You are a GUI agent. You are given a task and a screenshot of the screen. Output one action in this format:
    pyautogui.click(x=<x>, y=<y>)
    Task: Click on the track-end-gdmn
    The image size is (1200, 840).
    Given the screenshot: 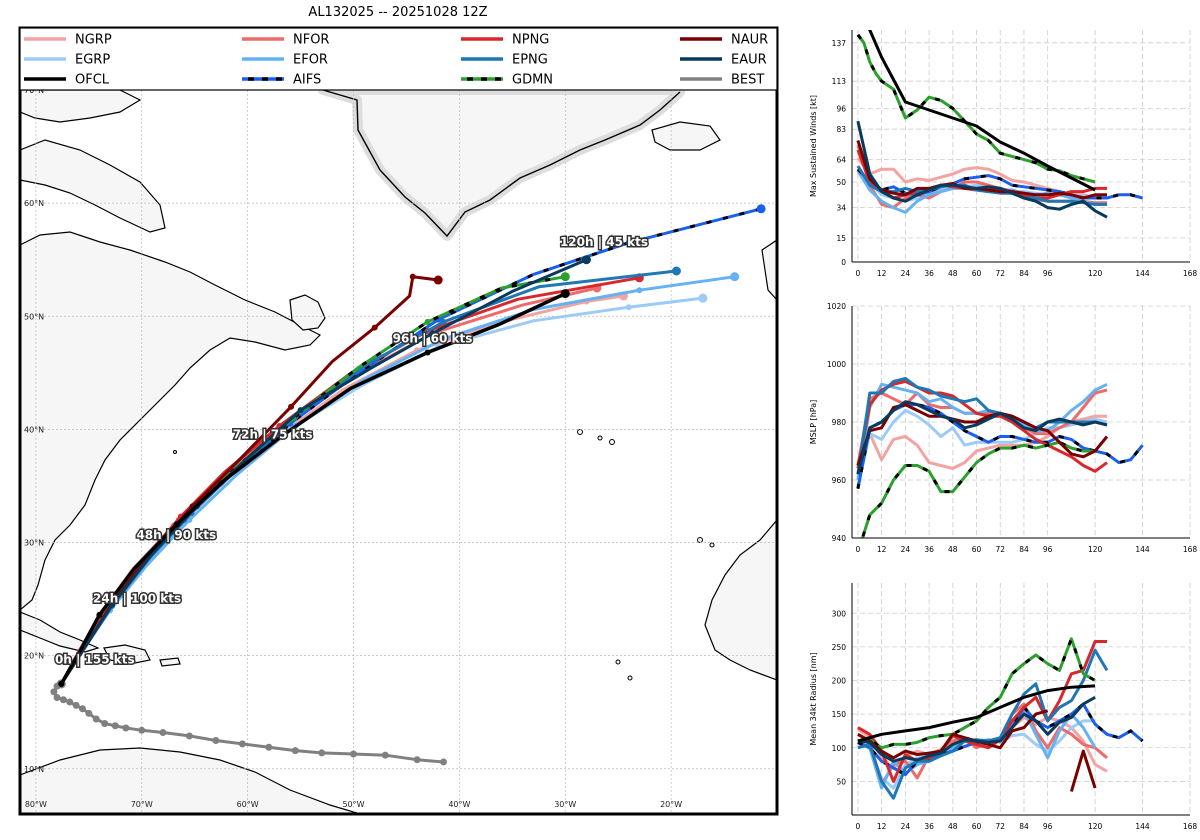 What is the action you would take?
    pyautogui.click(x=565, y=277)
    